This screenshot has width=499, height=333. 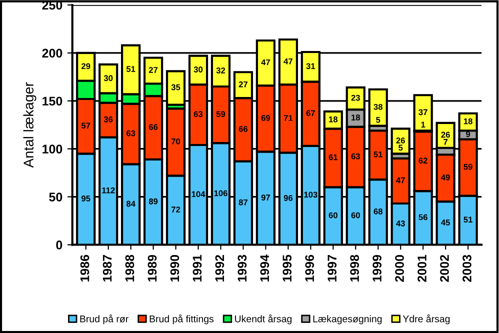 I want to click on data-label: 67, so click(x=310, y=113).